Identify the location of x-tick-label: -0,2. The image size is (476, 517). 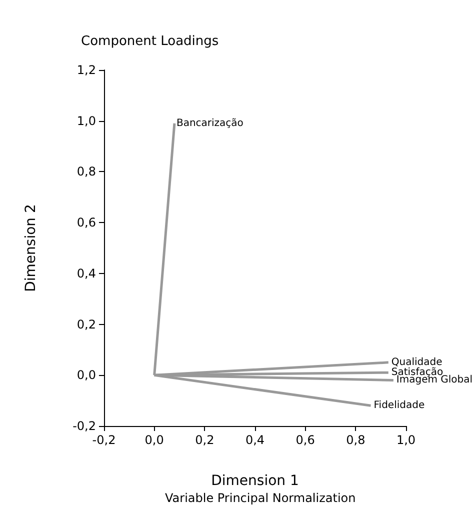
(104, 440).